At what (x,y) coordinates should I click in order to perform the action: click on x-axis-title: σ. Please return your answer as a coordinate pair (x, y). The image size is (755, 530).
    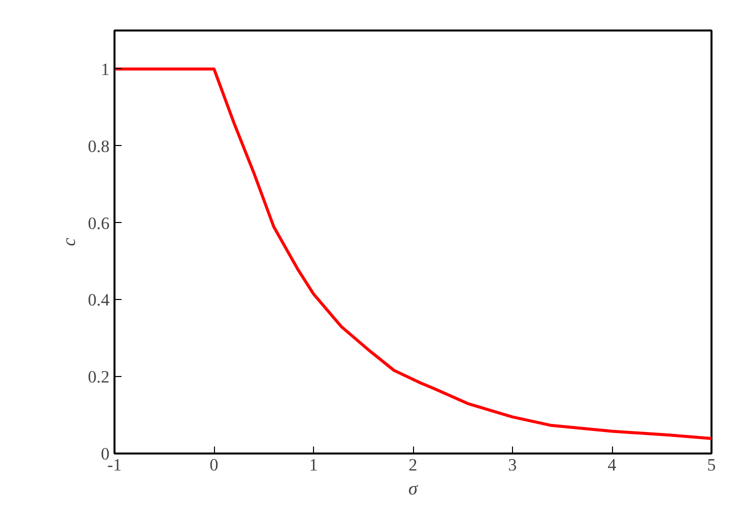
    Looking at the image, I should click on (413, 489).